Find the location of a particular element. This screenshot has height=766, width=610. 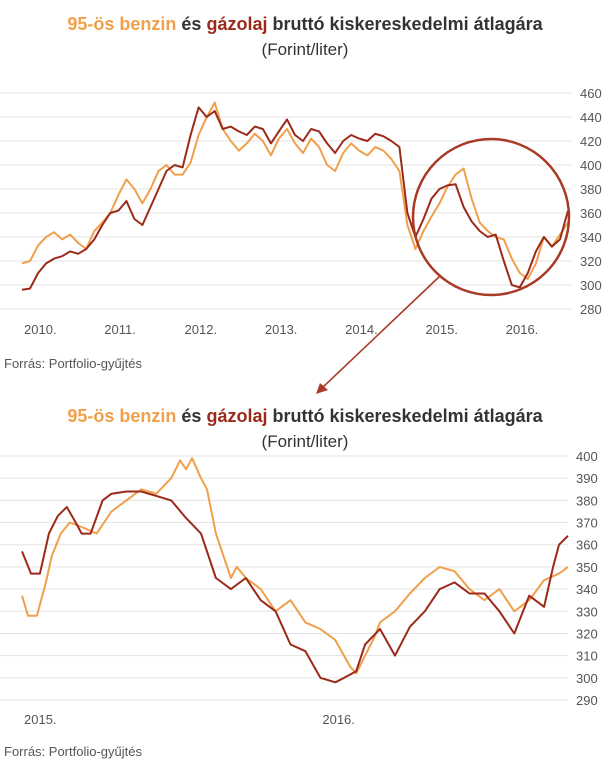

x-tick-label: 2014. is located at coordinates (361, 329).